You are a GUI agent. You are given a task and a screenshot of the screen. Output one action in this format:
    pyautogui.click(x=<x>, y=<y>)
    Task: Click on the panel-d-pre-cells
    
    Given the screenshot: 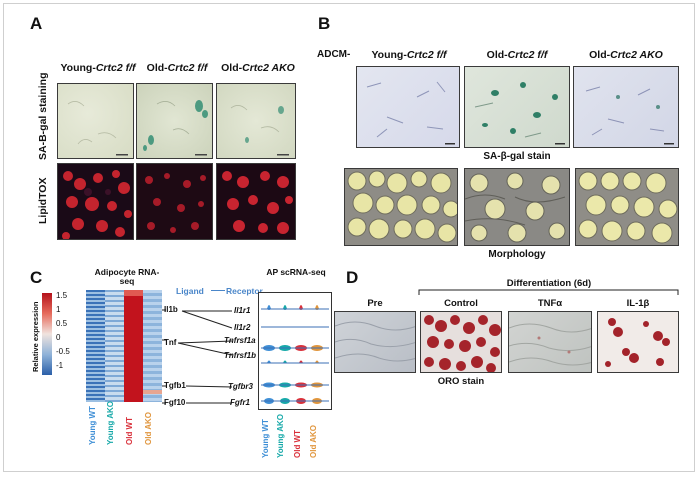 What is the action you would take?
    pyautogui.click(x=375, y=341)
    